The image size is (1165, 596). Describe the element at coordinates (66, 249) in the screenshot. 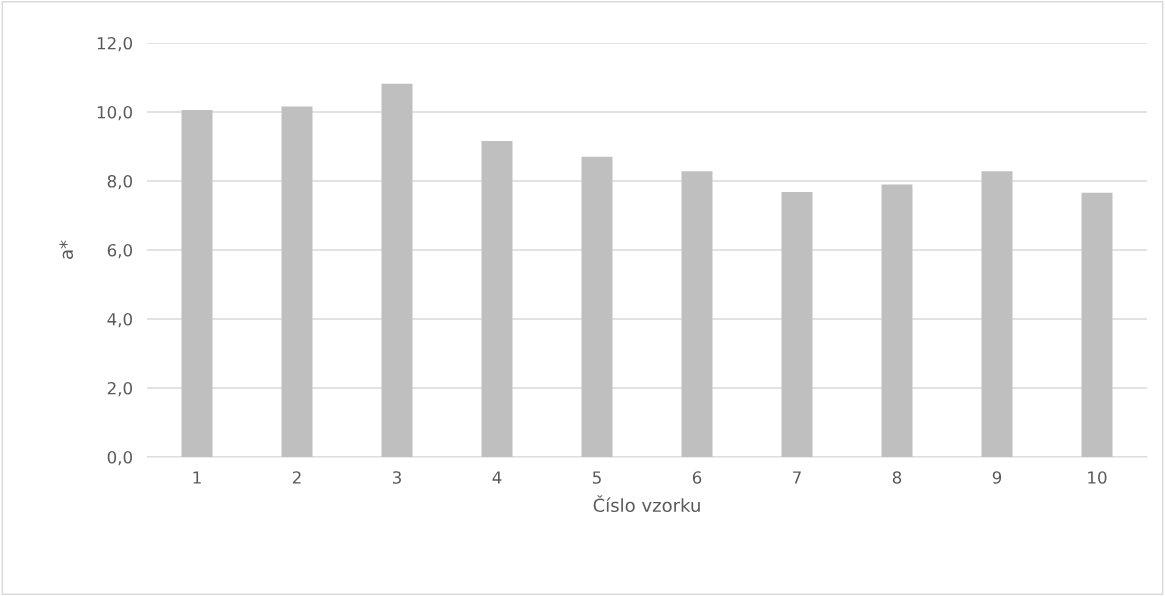

I see `y-axis-title: a*` at that location.